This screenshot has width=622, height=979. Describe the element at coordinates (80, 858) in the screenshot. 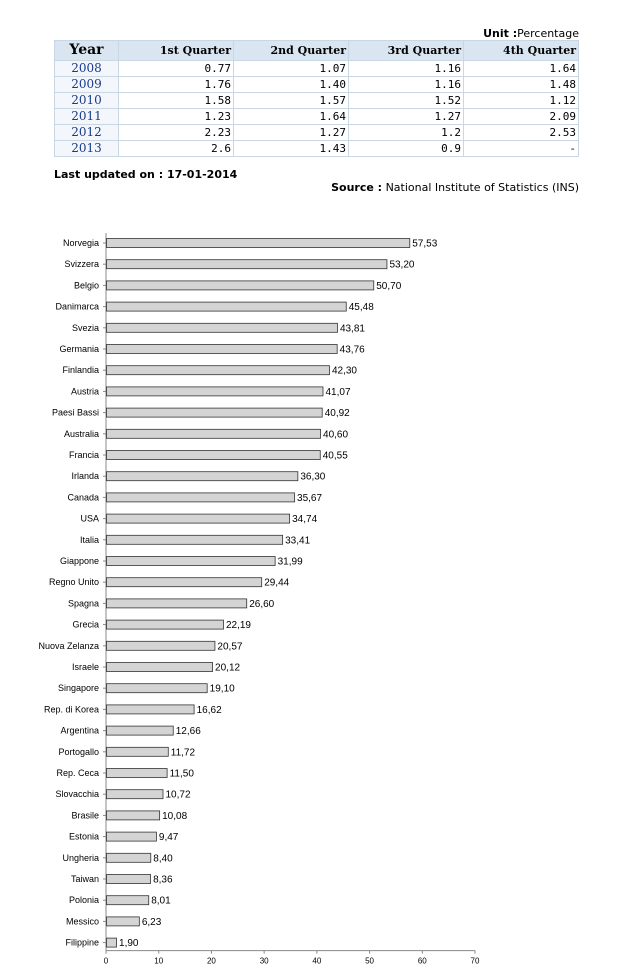

I see `category-label: Ungheria` at that location.